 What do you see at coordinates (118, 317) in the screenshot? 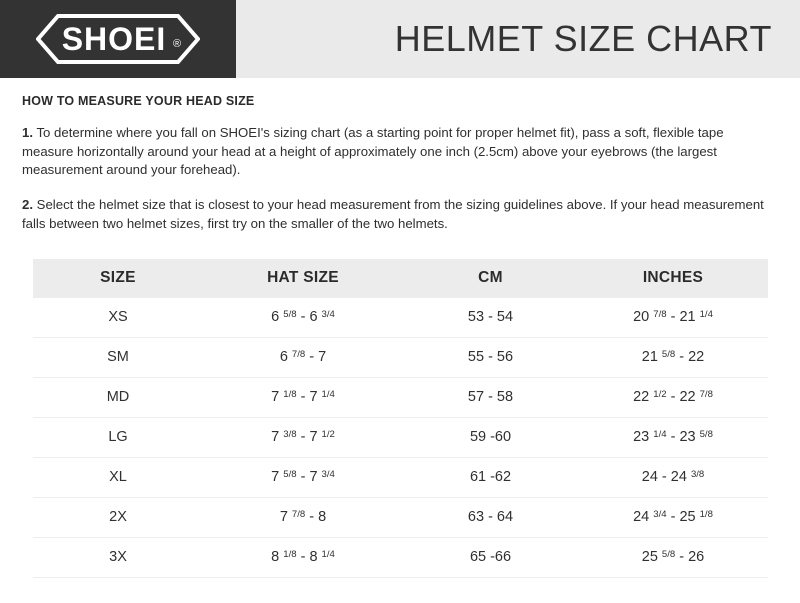
I see `cell-size: XS` at bounding box center [118, 317].